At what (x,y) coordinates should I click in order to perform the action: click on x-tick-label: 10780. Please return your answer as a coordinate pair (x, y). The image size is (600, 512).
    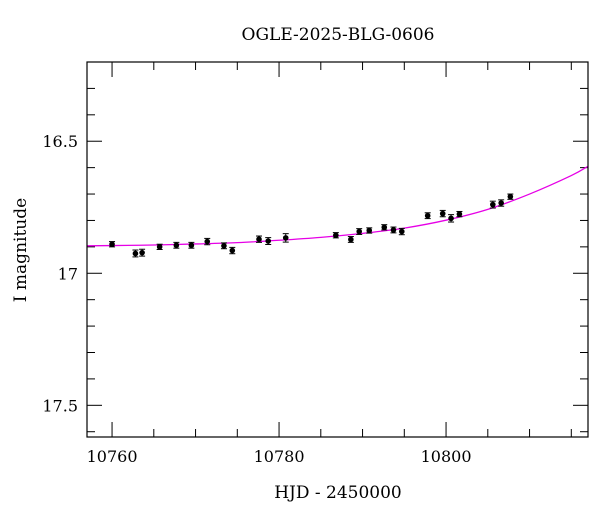
    Looking at the image, I should click on (279, 456).